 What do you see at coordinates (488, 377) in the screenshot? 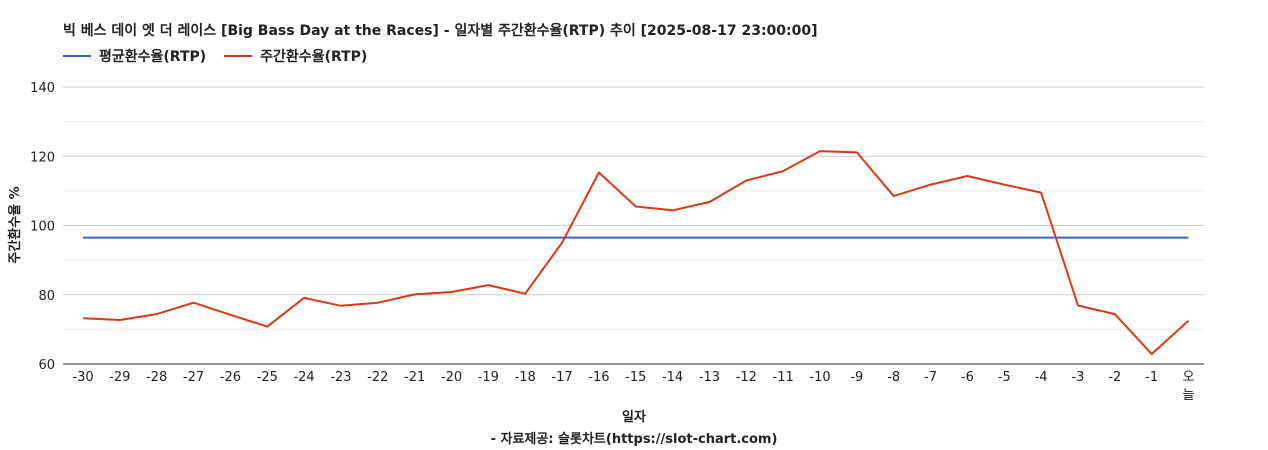
I see `x-tick-label: -19` at bounding box center [488, 377].